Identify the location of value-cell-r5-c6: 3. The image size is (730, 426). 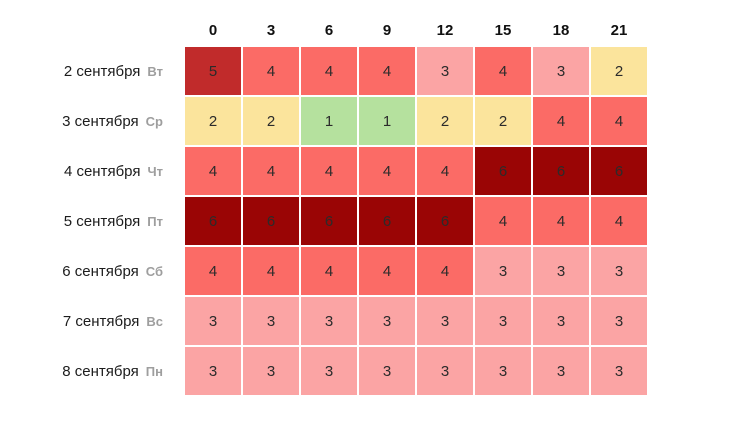
(561, 321).